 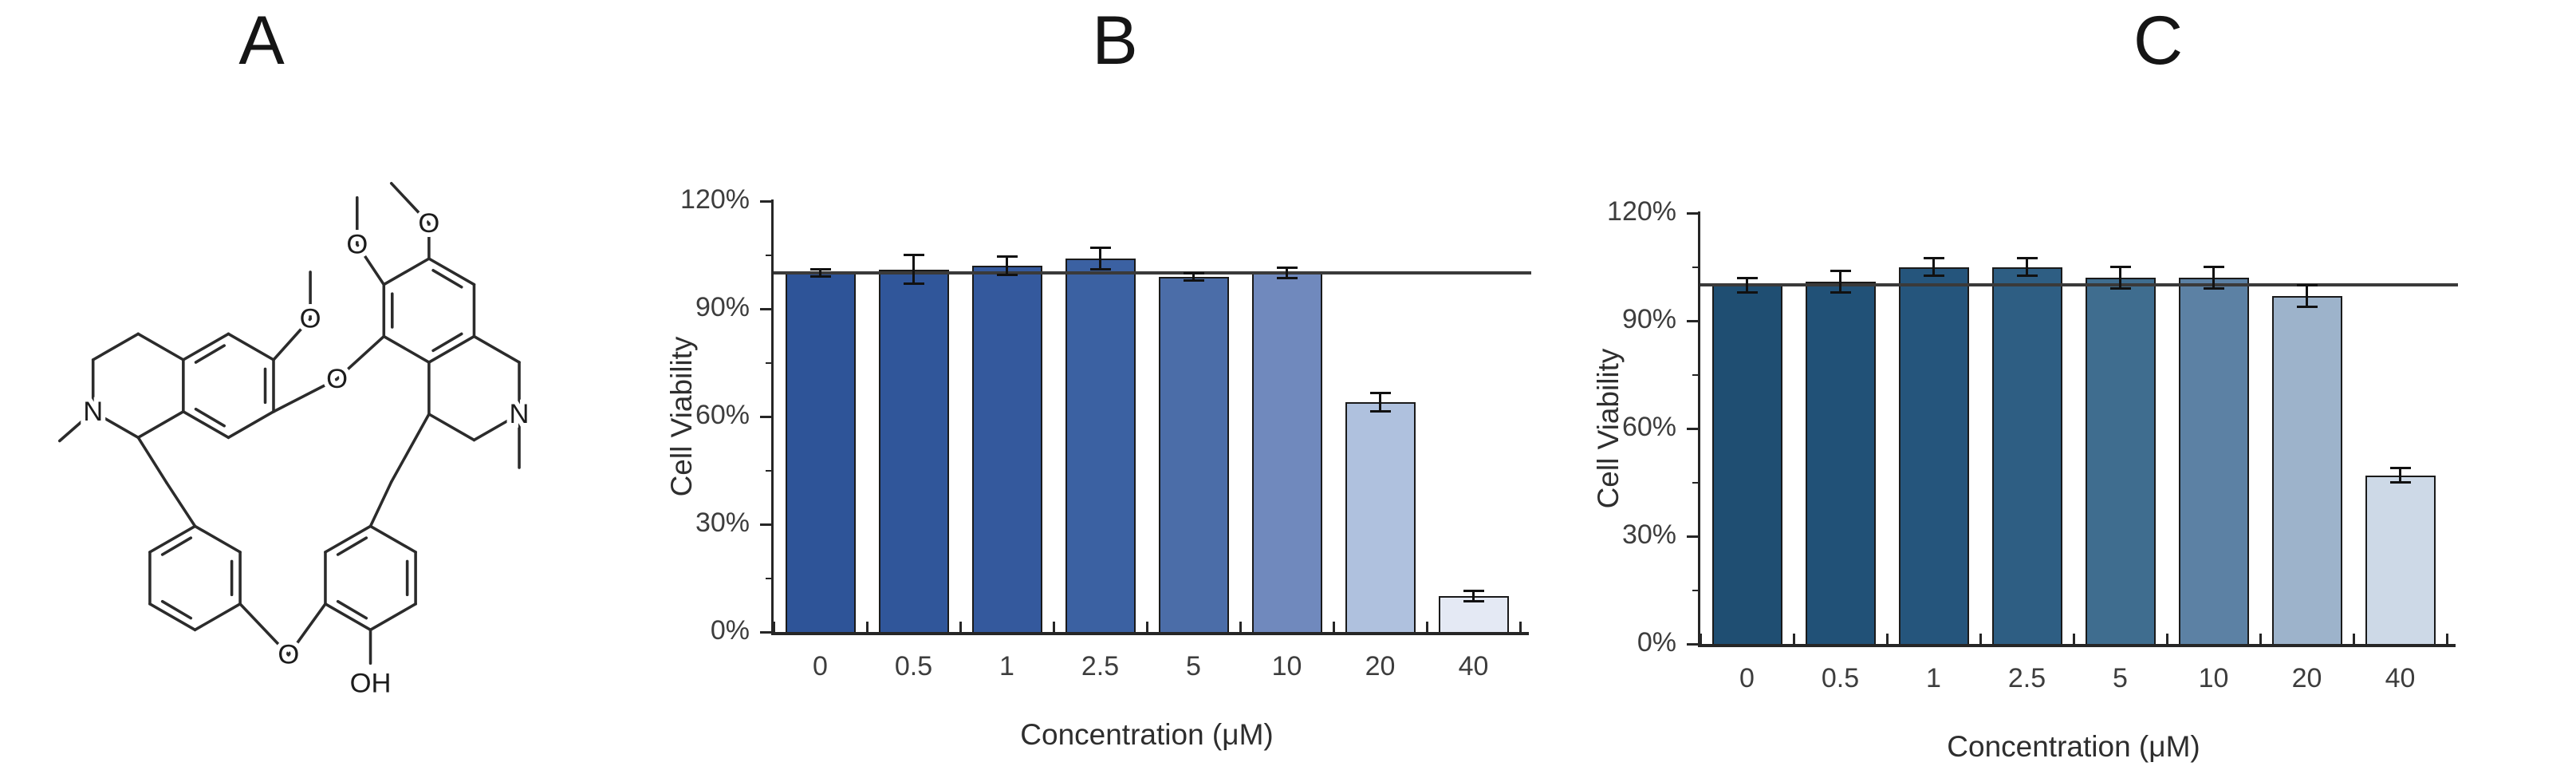 What do you see at coordinates (310, 319) in the screenshot?
I see `methoxy-oxygen-left-label: O` at bounding box center [310, 319].